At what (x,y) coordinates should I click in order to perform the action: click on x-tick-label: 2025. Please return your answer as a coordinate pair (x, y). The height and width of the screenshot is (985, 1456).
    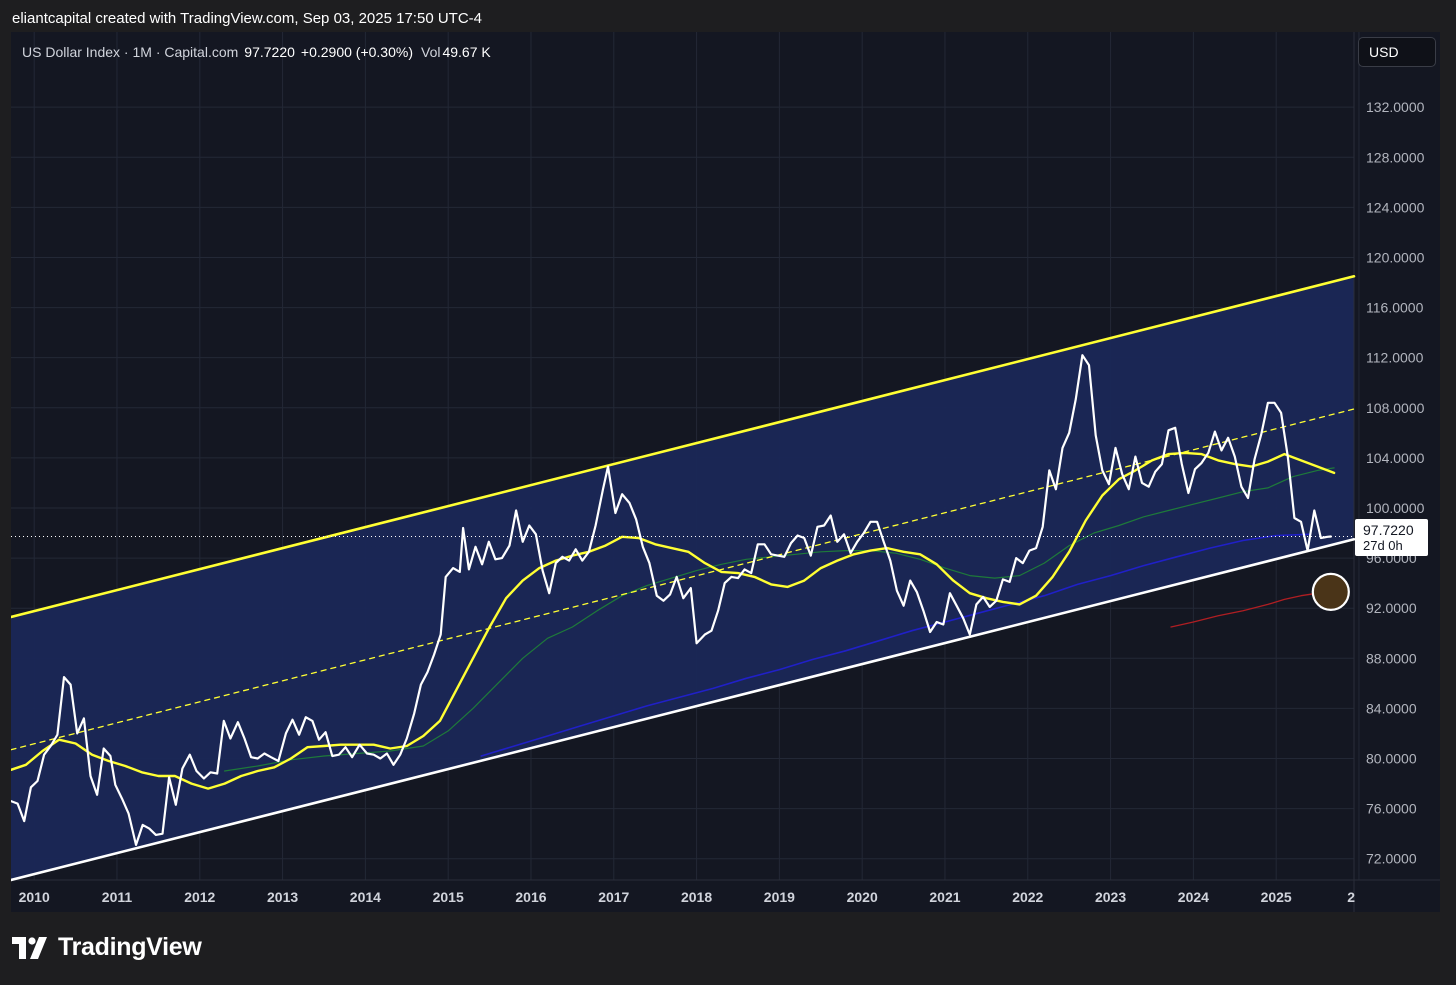
    Looking at the image, I should click on (1276, 897).